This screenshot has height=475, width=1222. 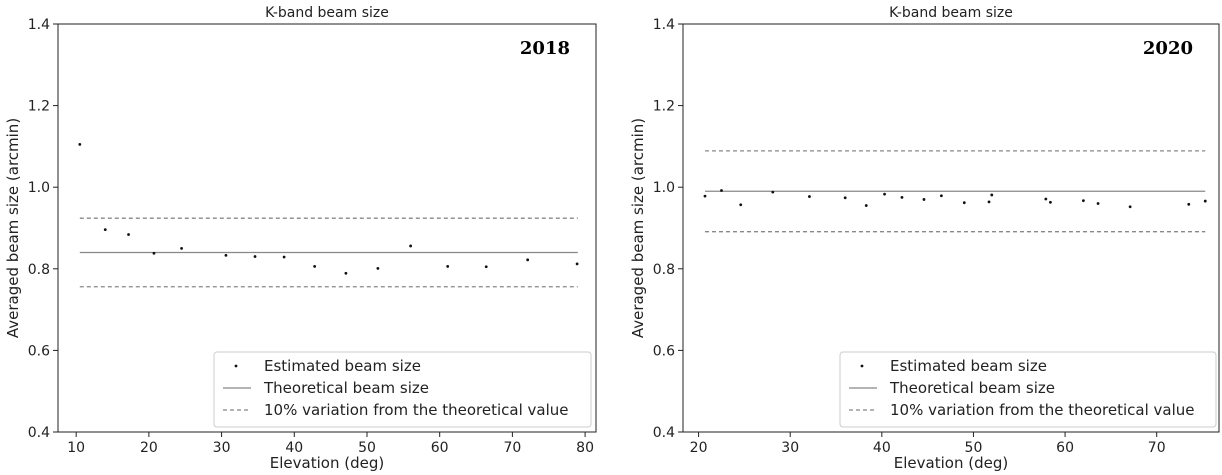 What do you see at coordinates (76, 448) in the screenshot?
I see `x-tick-label: 10` at bounding box center [76, 448].